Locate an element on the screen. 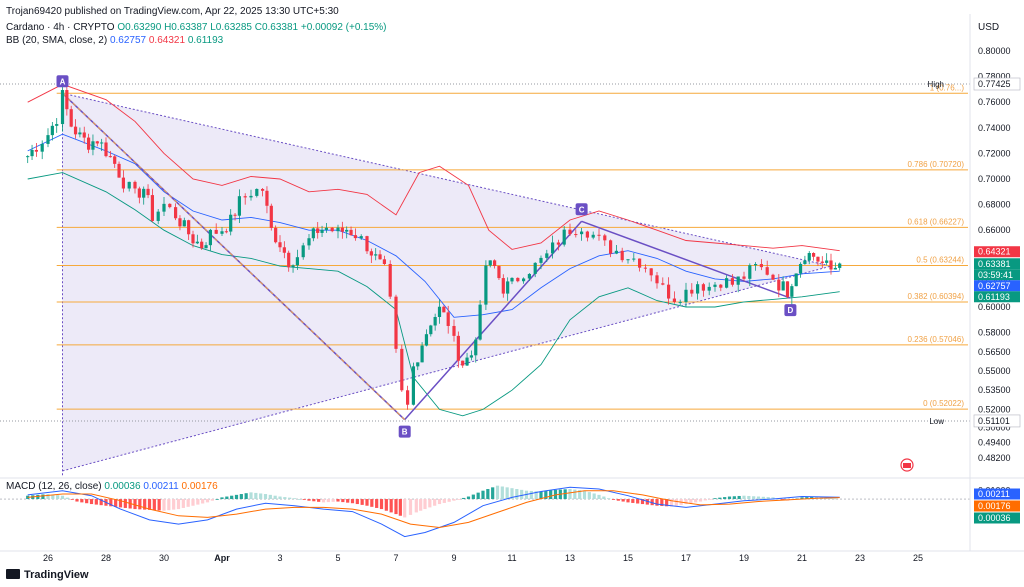 This screenshot has width=1024, height=587. price-tick: 0.50600 is located at coordinates (994, 427).